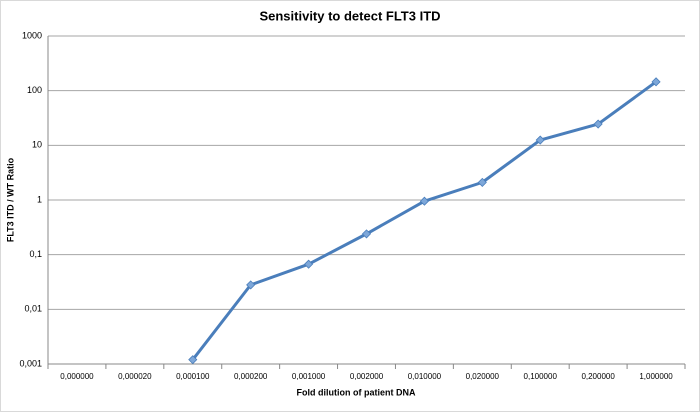  Describe the element at coordinates (483, 376) in the screenshot. I see `x-tick-label: 0,020000` at that location.